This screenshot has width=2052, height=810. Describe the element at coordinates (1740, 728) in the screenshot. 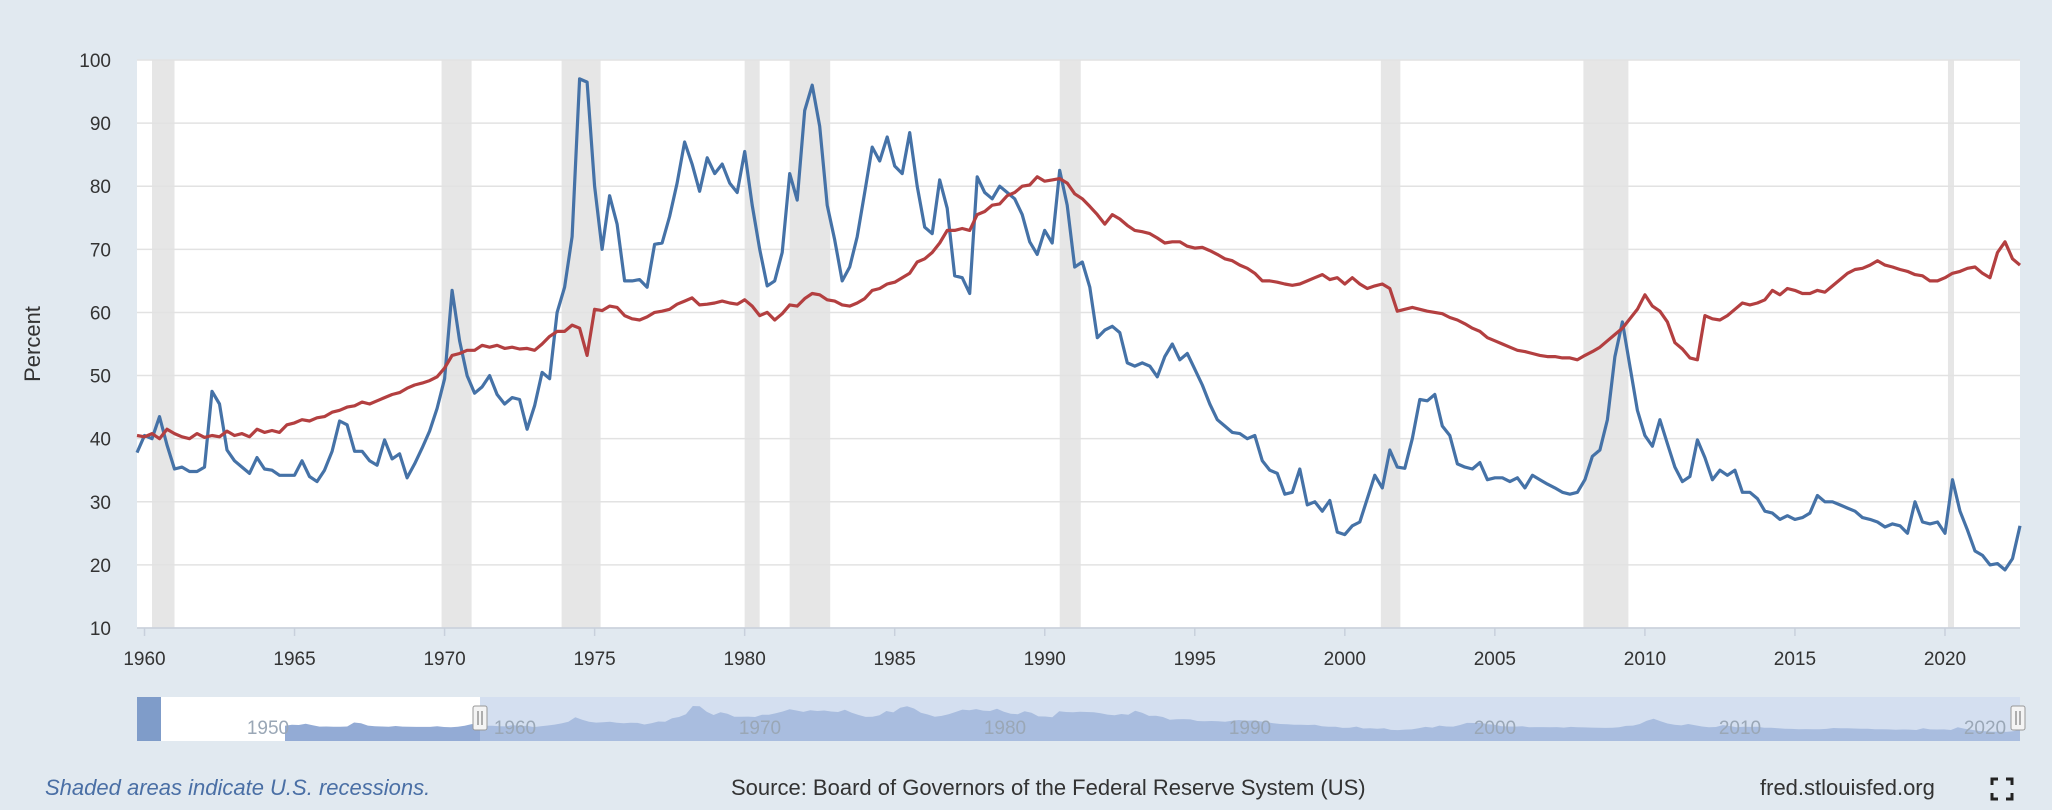

I see `navigator-tick-label: 2010` at that location.